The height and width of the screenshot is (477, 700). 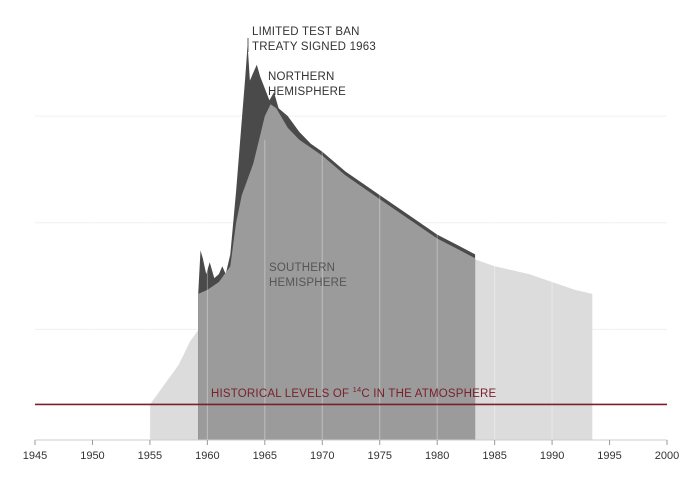 I want to click on x-tick-label-1960: 1960, so click(x=207, y=456).